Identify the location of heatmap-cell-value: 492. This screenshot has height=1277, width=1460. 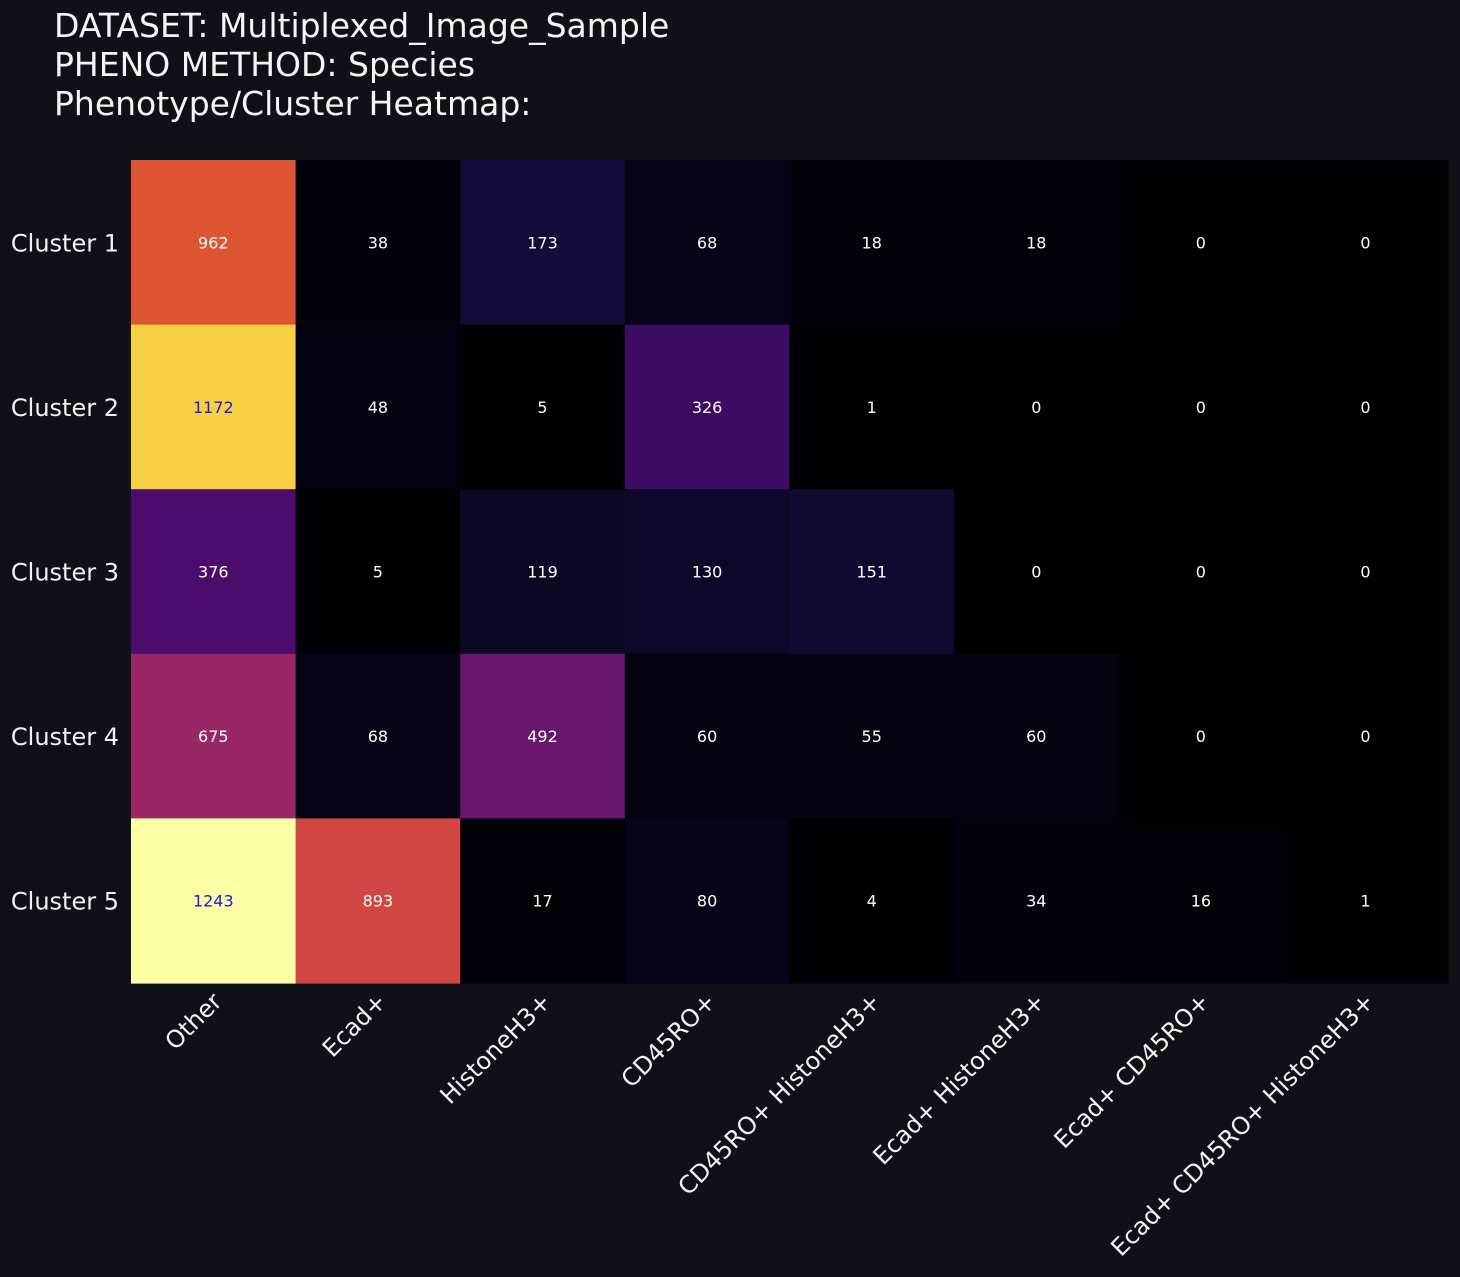
(542, 736).